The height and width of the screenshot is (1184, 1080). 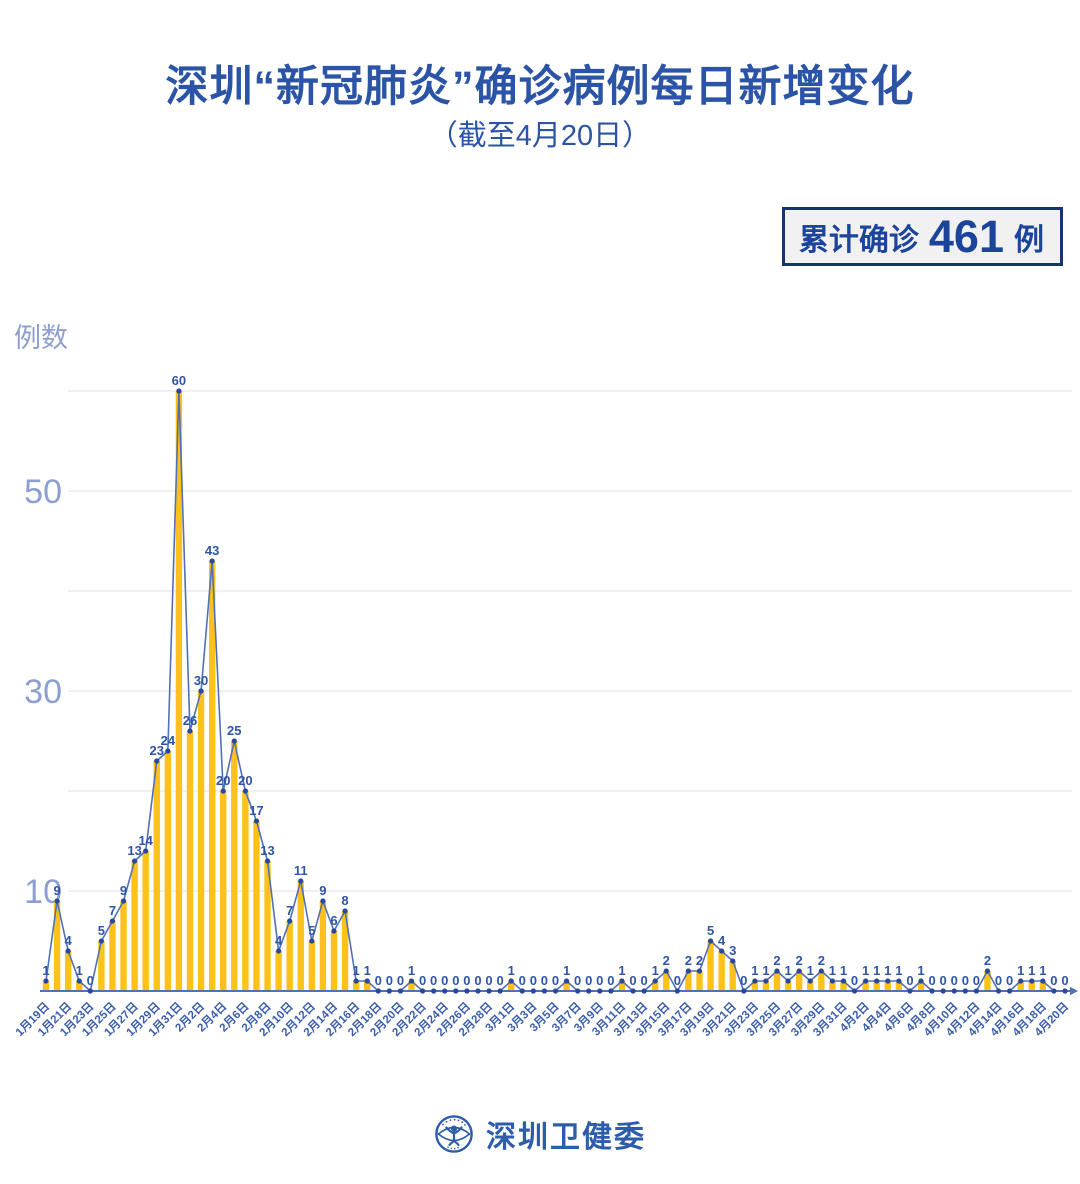 What do you see at coordinates (333, 920) in the screenshot?
I see `value-label: 6` at bounding box center [333, 920].